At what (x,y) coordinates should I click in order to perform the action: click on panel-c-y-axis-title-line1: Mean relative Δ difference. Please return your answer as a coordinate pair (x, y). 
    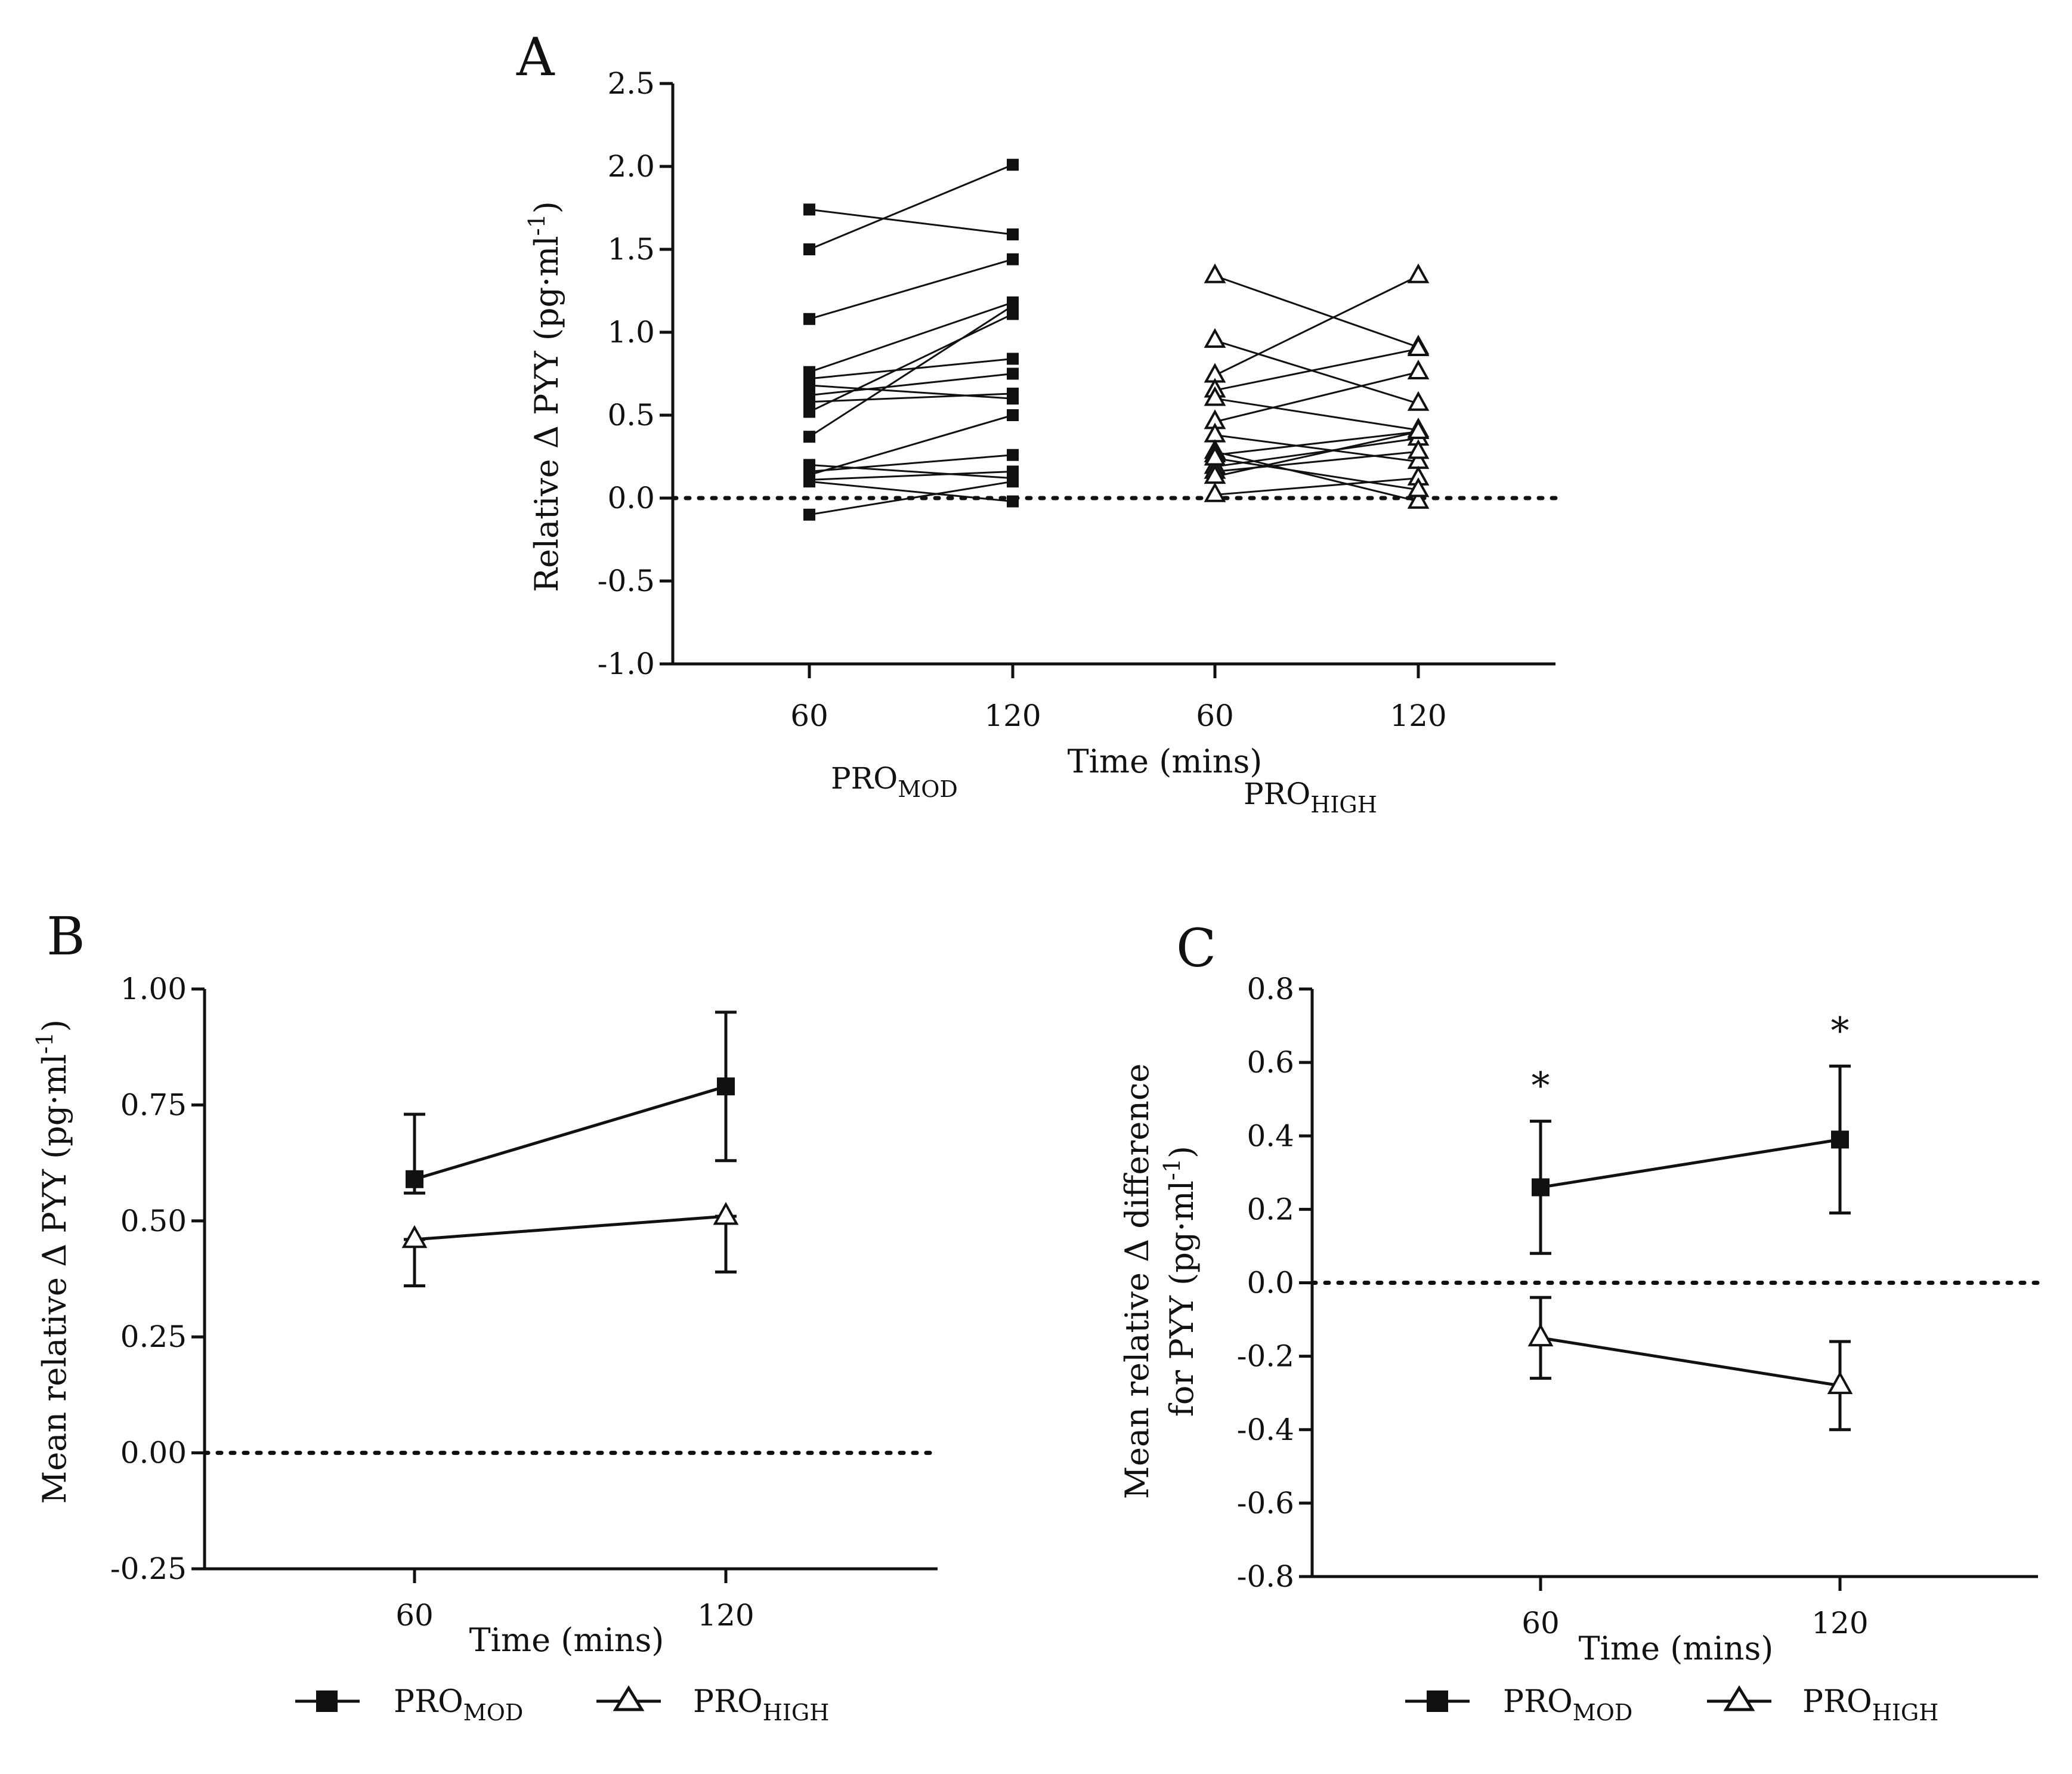
    Looking at the image, I should click on (1137, 1281).